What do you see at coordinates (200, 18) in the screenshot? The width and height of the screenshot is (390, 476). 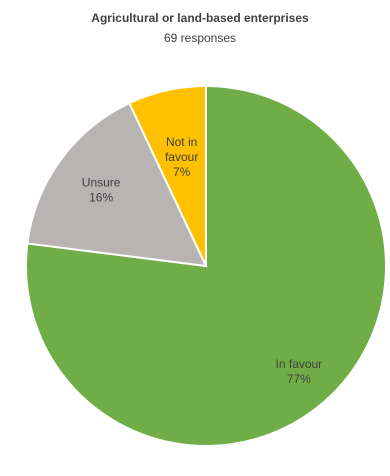 I see `chart-title: Agricultural or land-based enterprises` at bounding box center [200, 18].